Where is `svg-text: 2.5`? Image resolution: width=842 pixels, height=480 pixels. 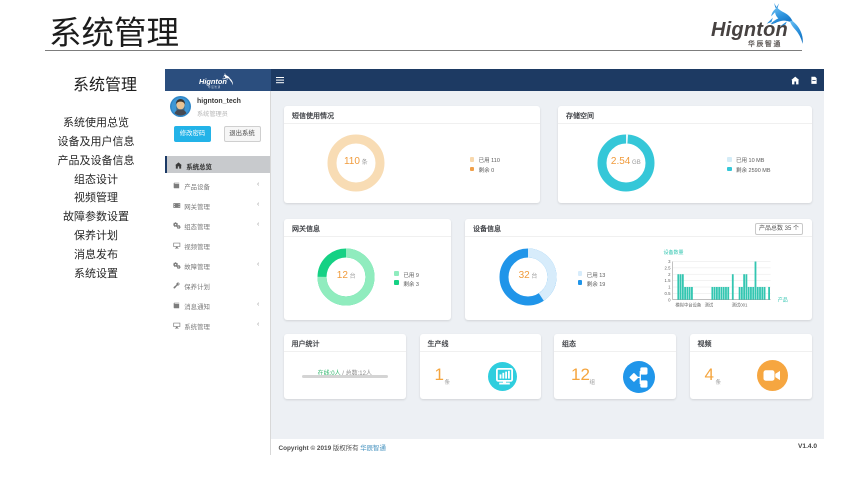
svg-text: 2.5 is located at coordinates (668, 268).